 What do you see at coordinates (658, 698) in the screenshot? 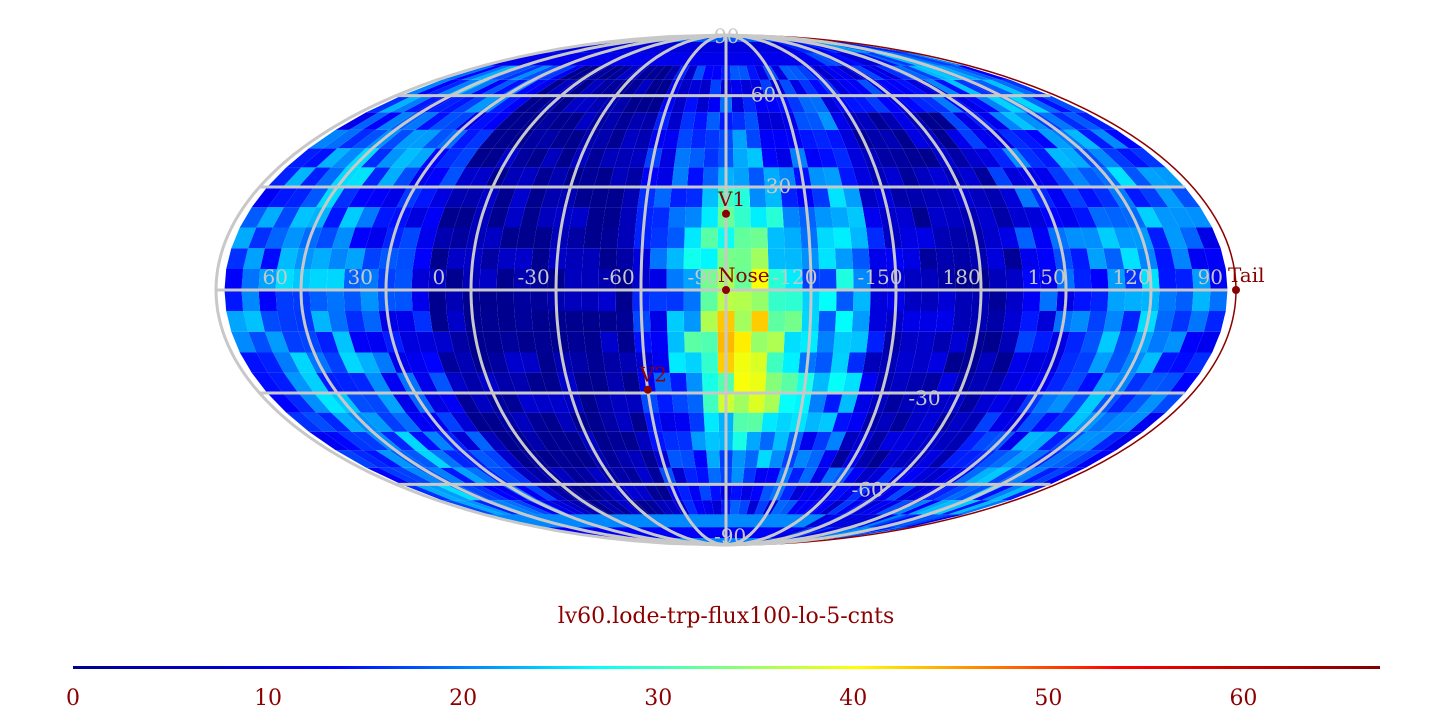
I see `colorbar-tick-label: 30` at bounding box center [658, 698].